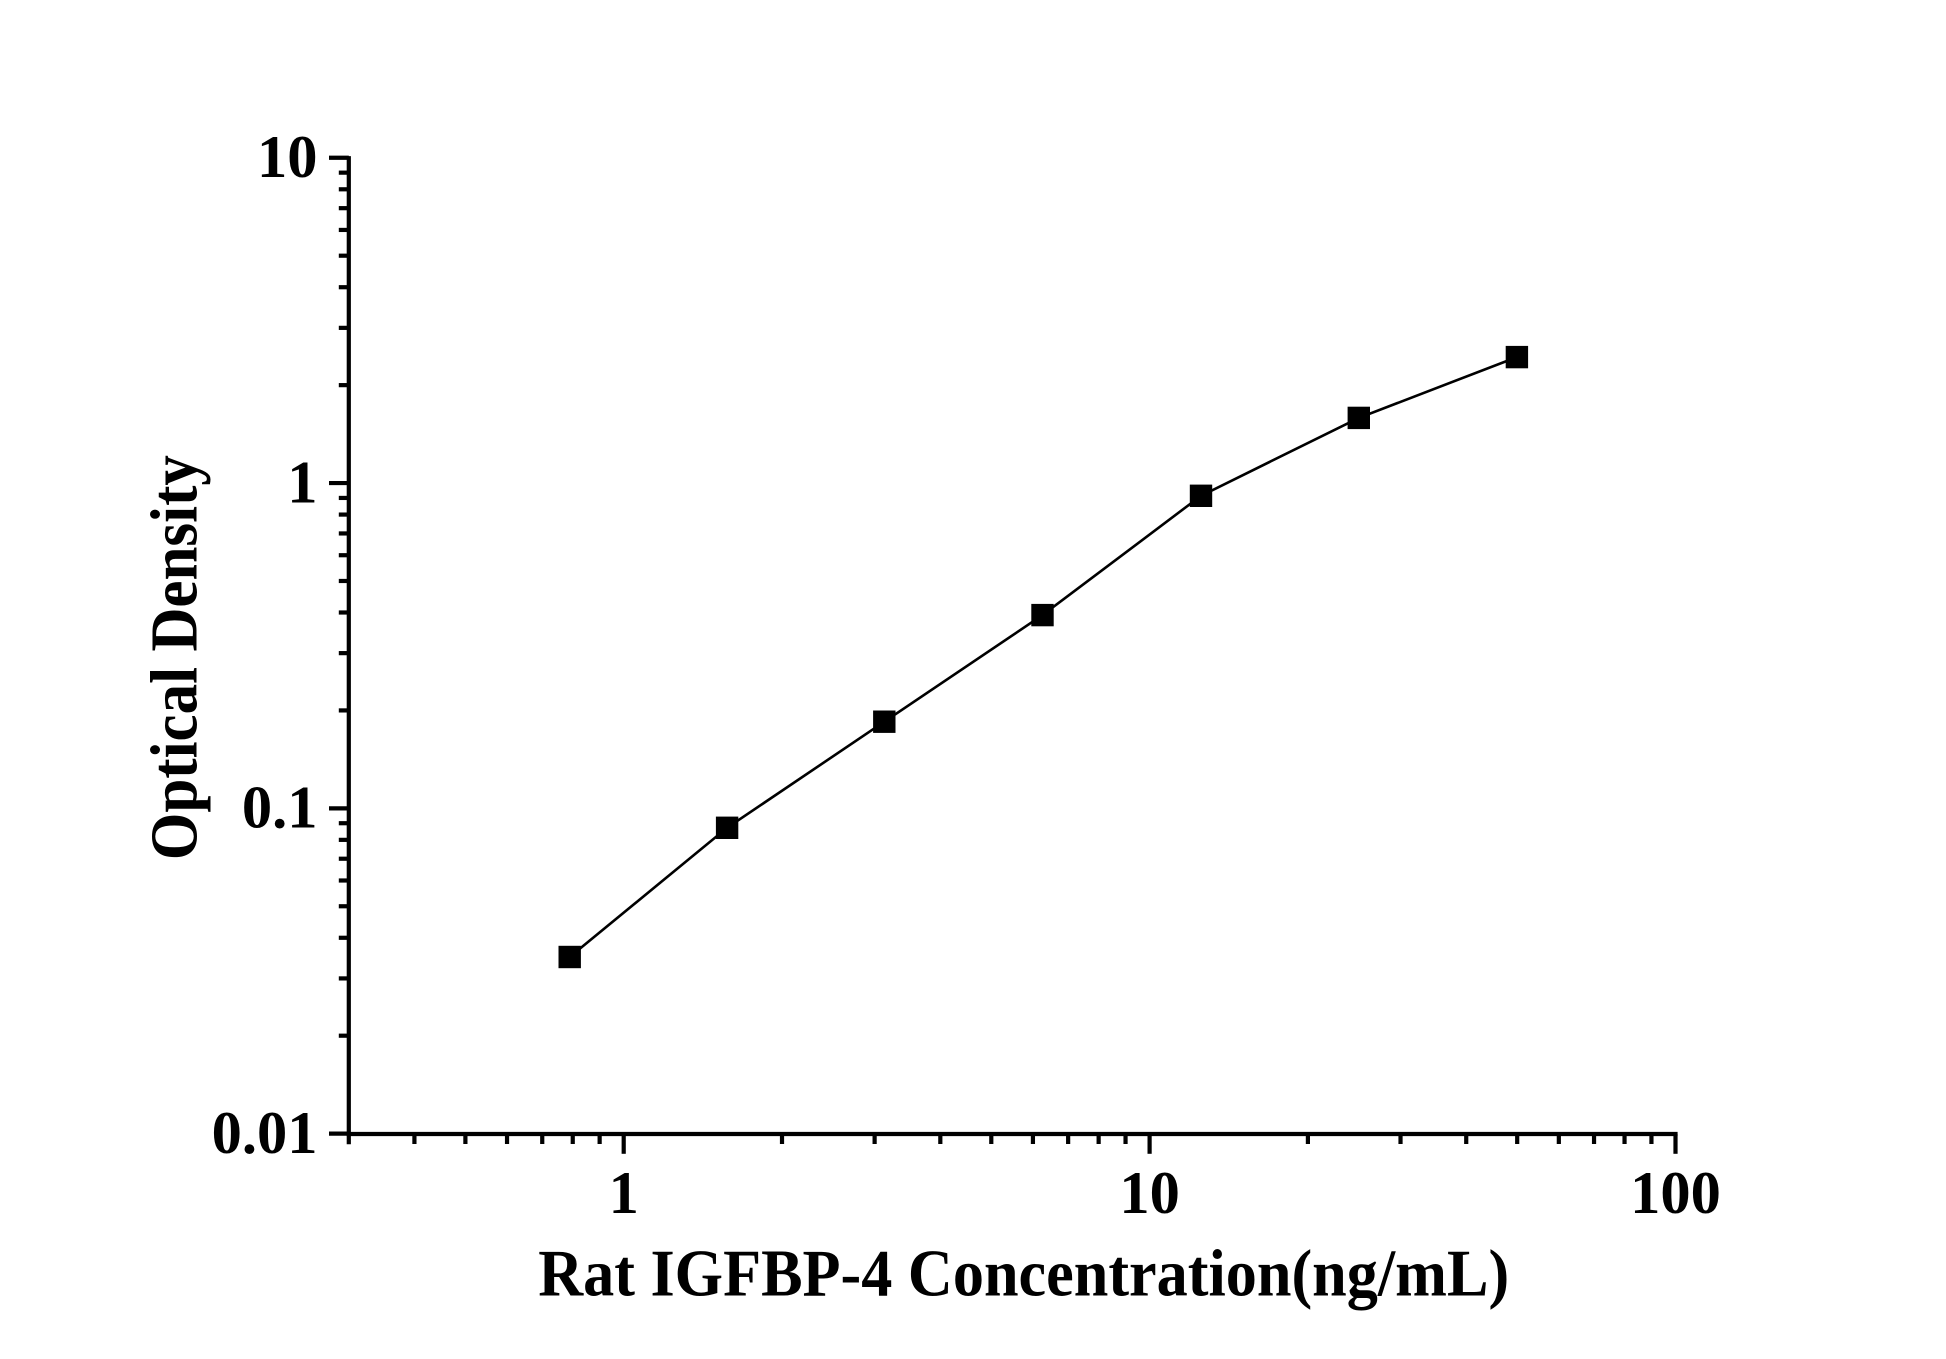  I want to click on svg-text: Optical Density, so click(175, 657).